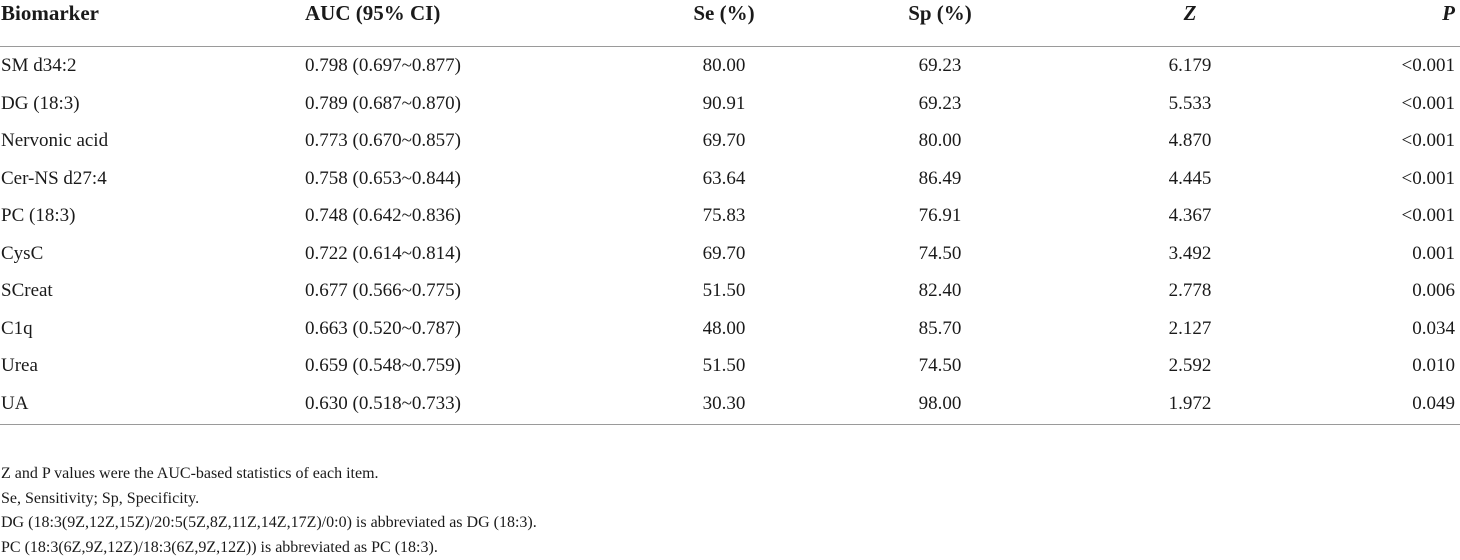 The width and height of the screenshot is (1460, 560). Describe the element at coordinates (152, 405) in the screenshot. I see `cell-biomarker: UA` at that location.